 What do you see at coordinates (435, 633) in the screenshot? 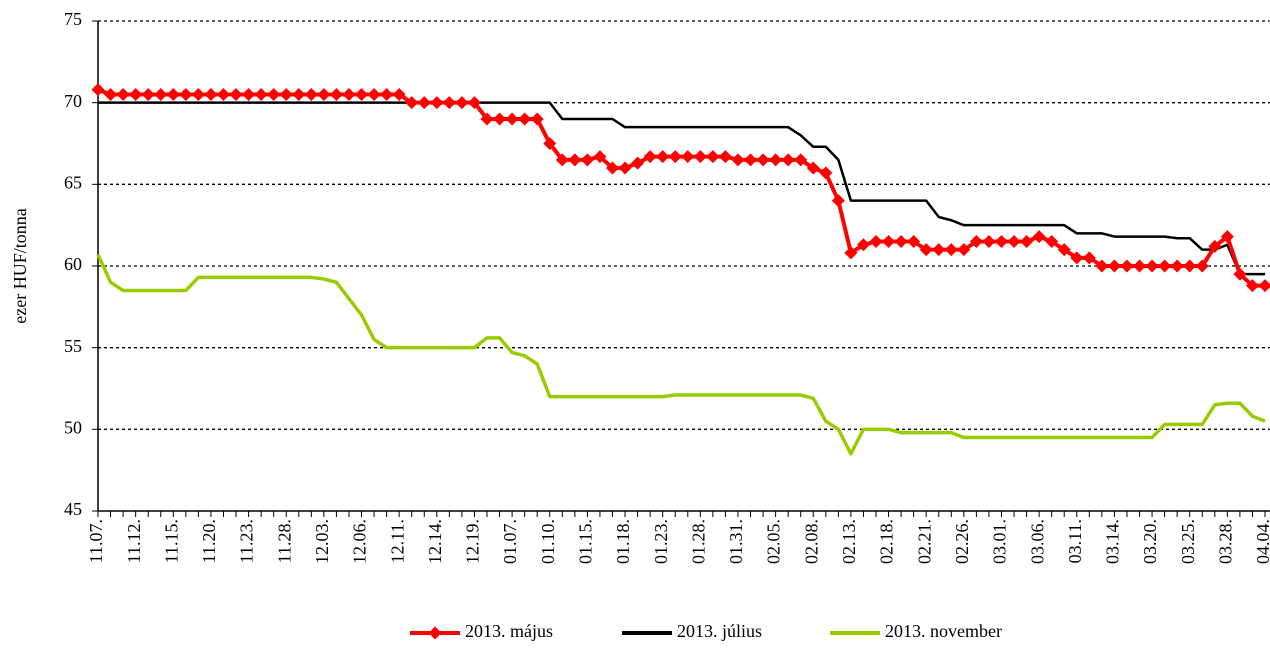
I see `legend-marker` at bounding box center [435, 633].